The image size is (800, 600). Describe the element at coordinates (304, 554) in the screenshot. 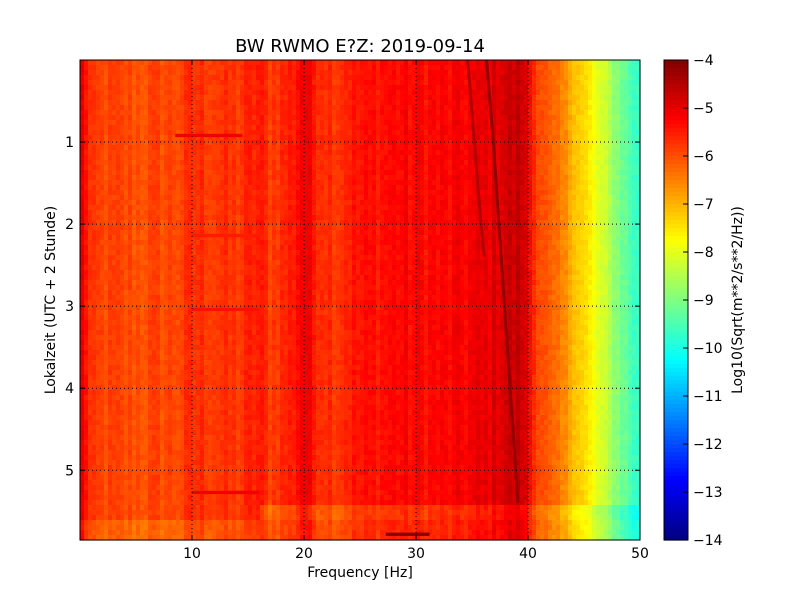

I see `x-tick-label: 20` at that location.